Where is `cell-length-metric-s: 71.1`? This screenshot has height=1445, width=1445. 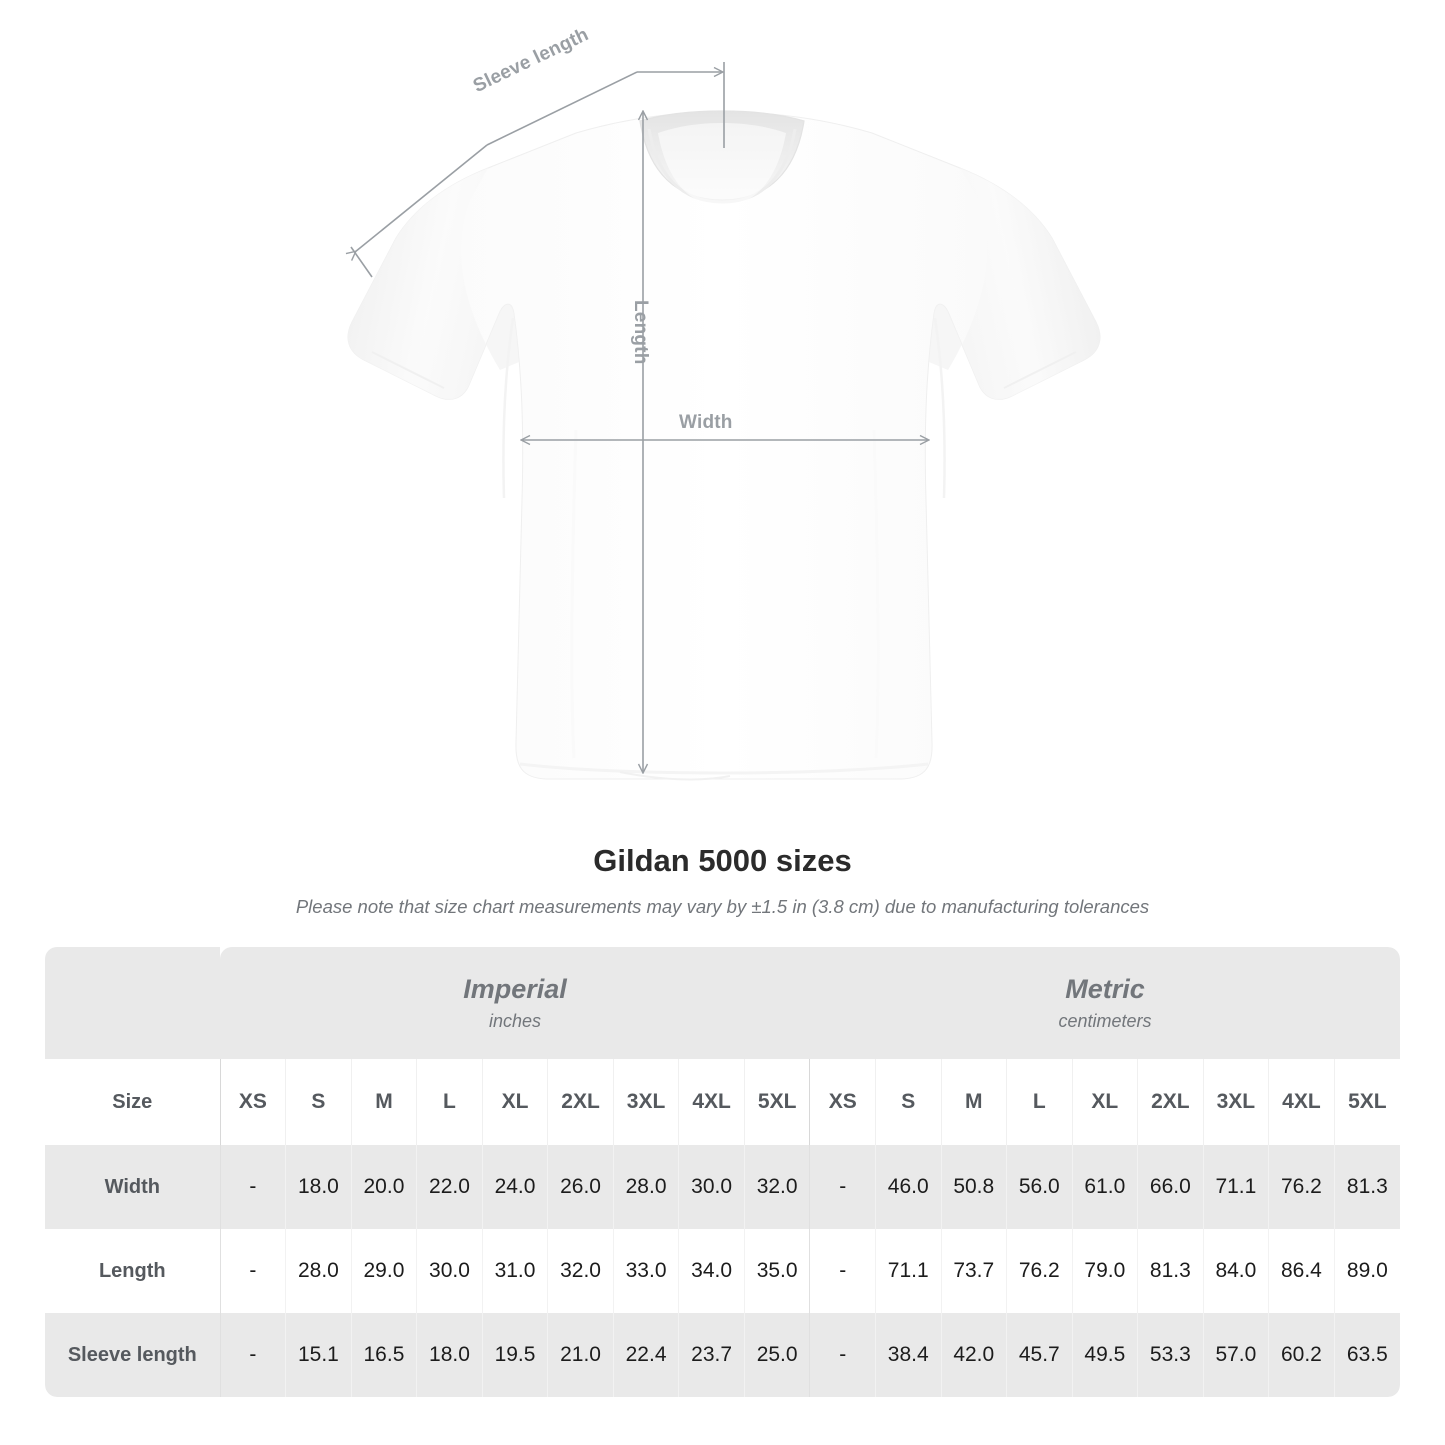 cell-length-metric-s: 71.1 is located at coordinates (907, 1271).